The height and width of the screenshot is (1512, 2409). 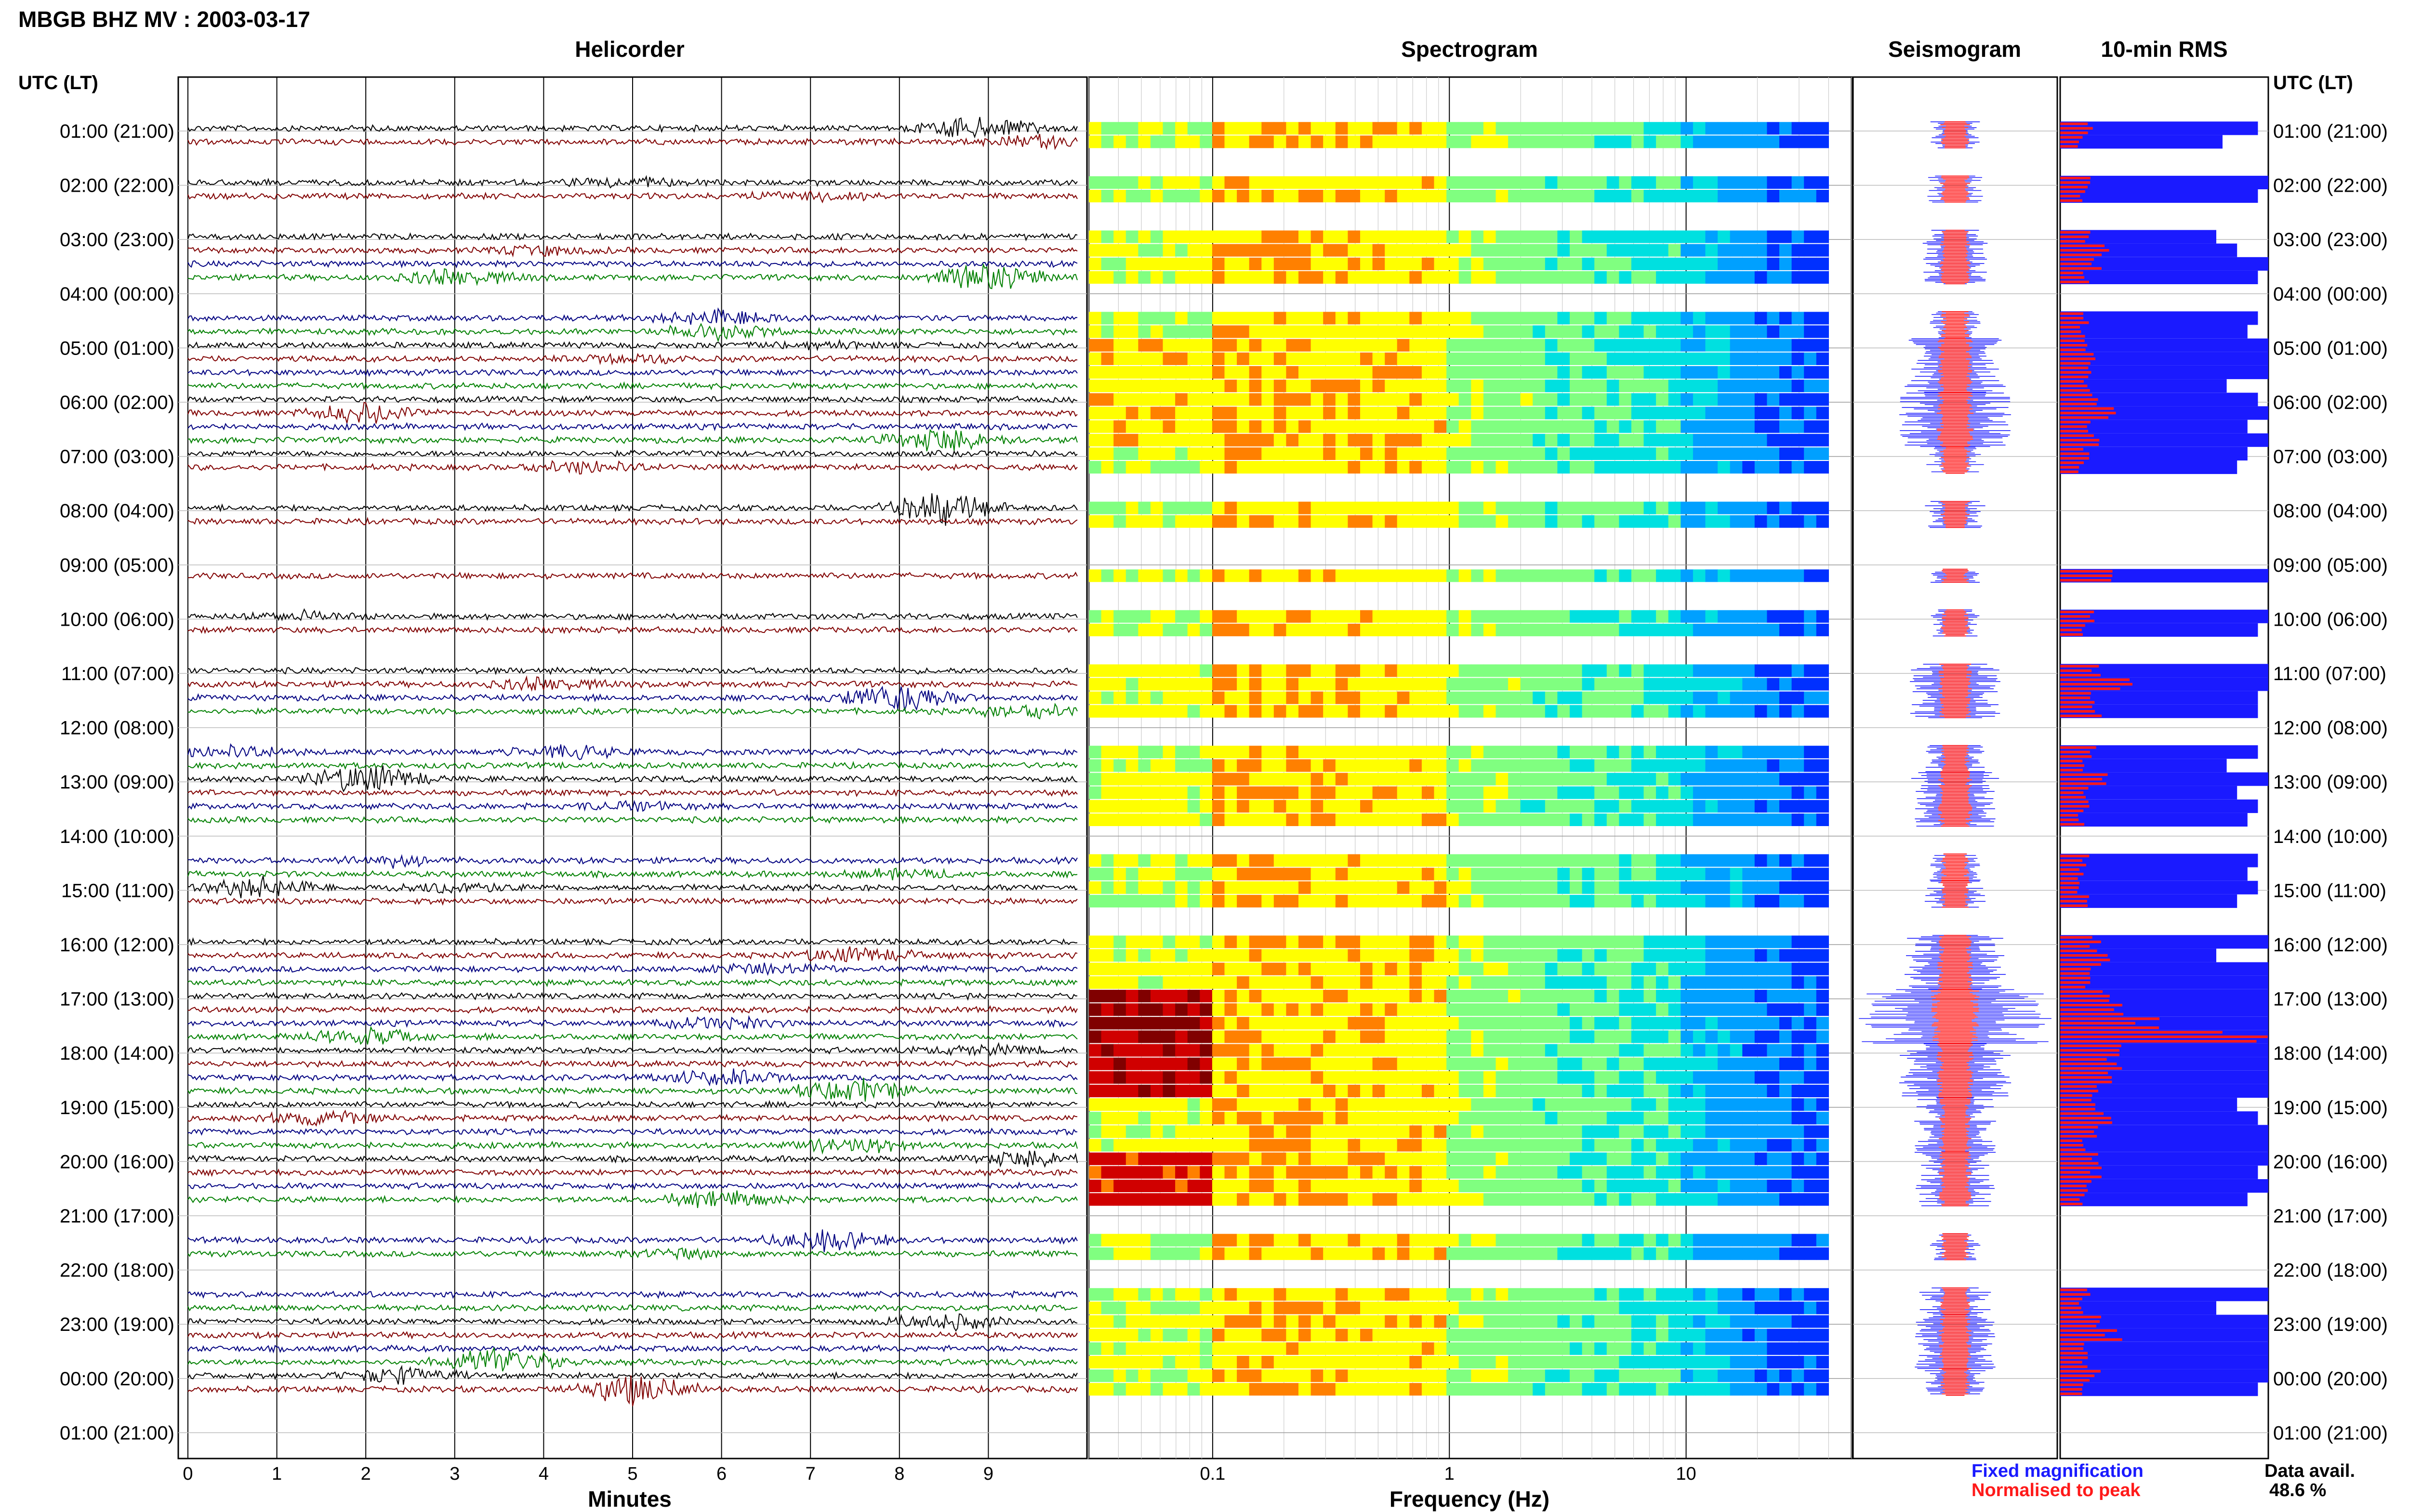 What do you see at coordinates (1955, 894) in the screenshot?
I see `seismogram-normalised-trace` at bounding box center [1955, 894].